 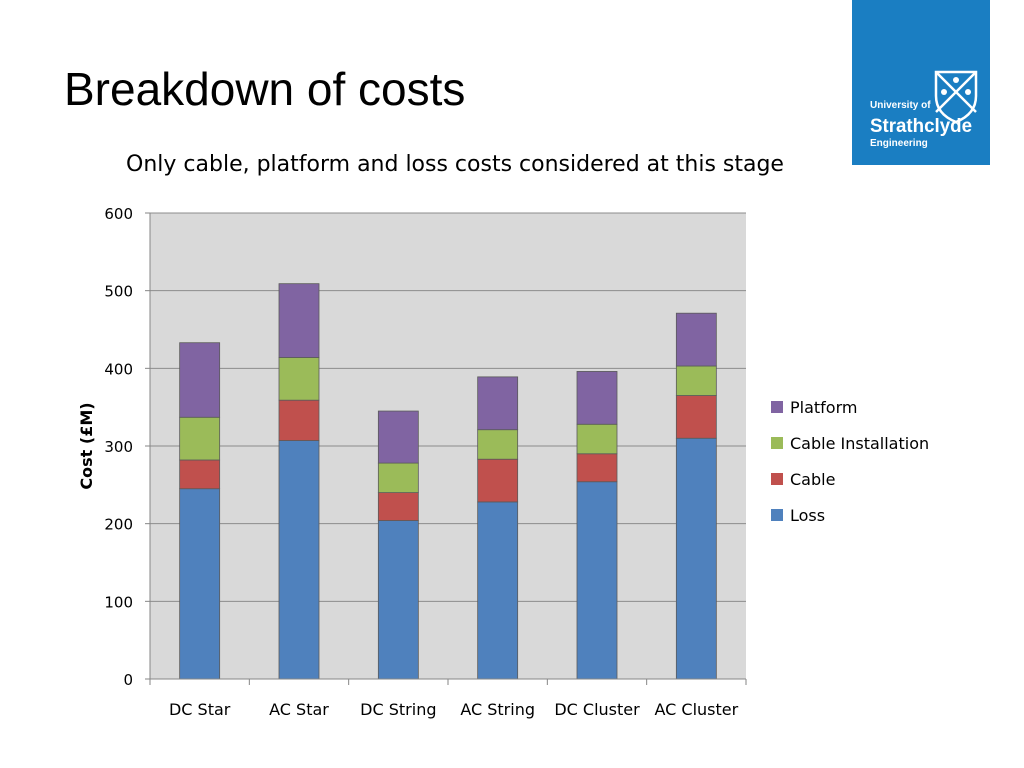 What do you see at coordinates (696, 709) in the screenshot?
I see `x-tick-label: AC Cluster` at bounding box center [696, 709].